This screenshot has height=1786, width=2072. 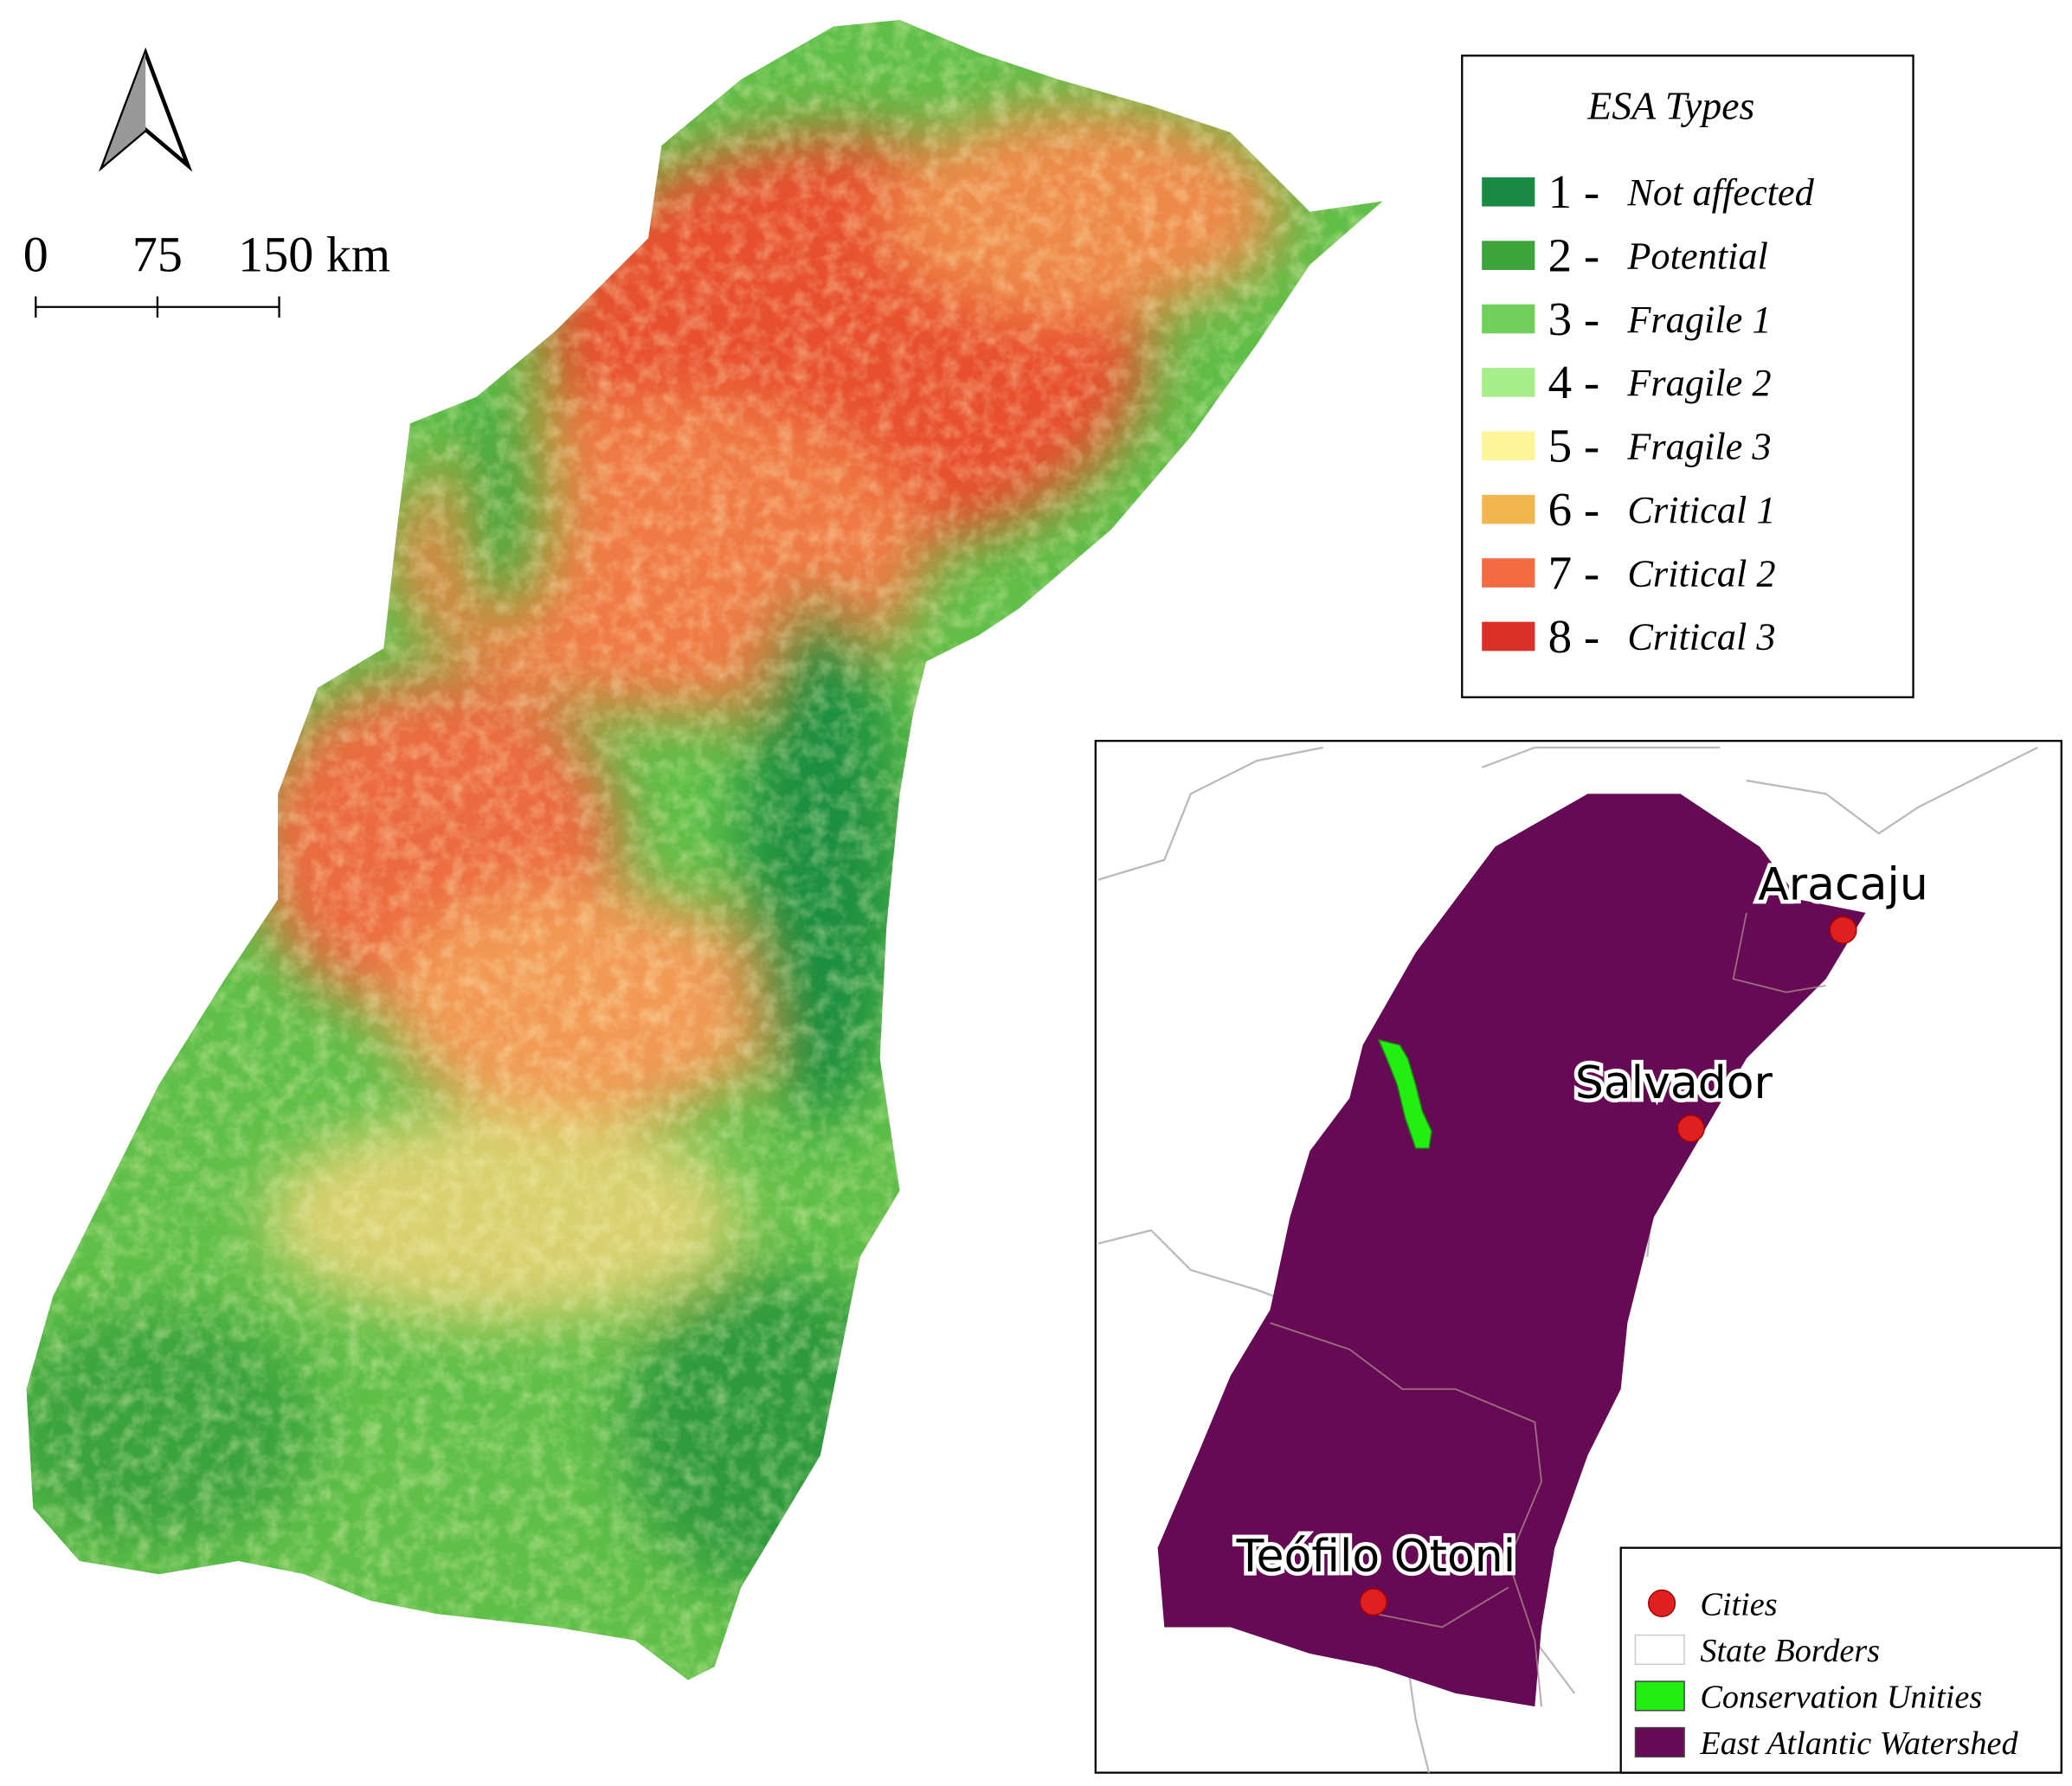 I want to click on legend-label: Critical 2, so click(x=1701, y=572).